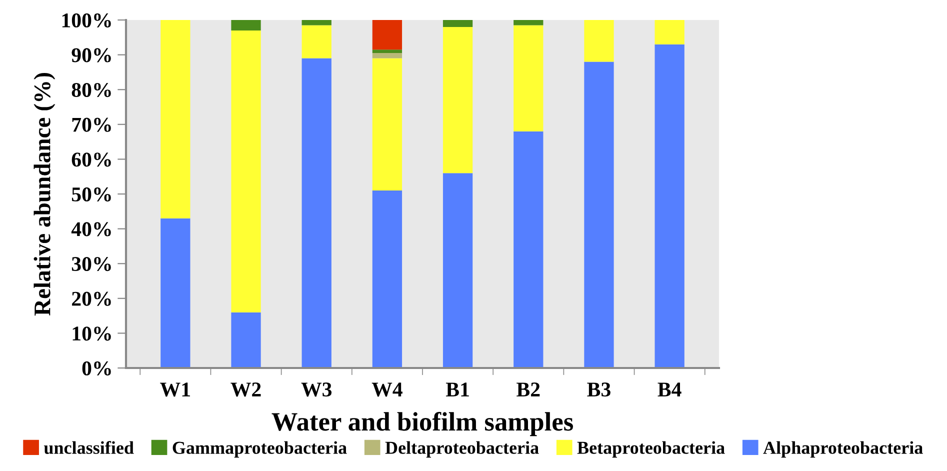 This screenshot has width=947, height=471. I want to click on legend-label: unclassified, so click(89, 447).